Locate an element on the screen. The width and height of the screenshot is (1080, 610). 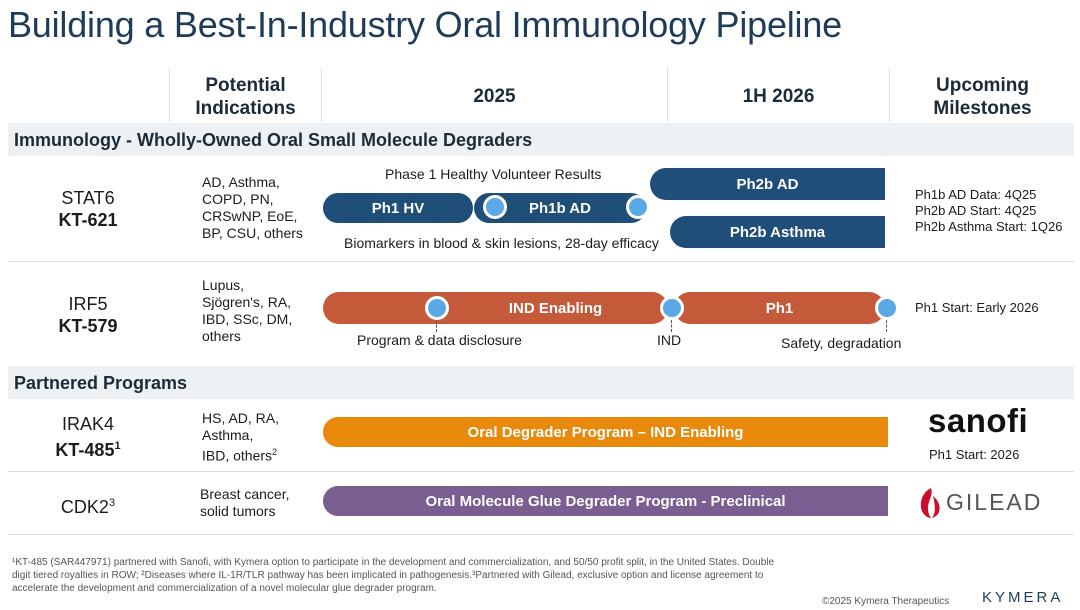
gilead-logo: GILEAD is located at coordinates (994, 502).